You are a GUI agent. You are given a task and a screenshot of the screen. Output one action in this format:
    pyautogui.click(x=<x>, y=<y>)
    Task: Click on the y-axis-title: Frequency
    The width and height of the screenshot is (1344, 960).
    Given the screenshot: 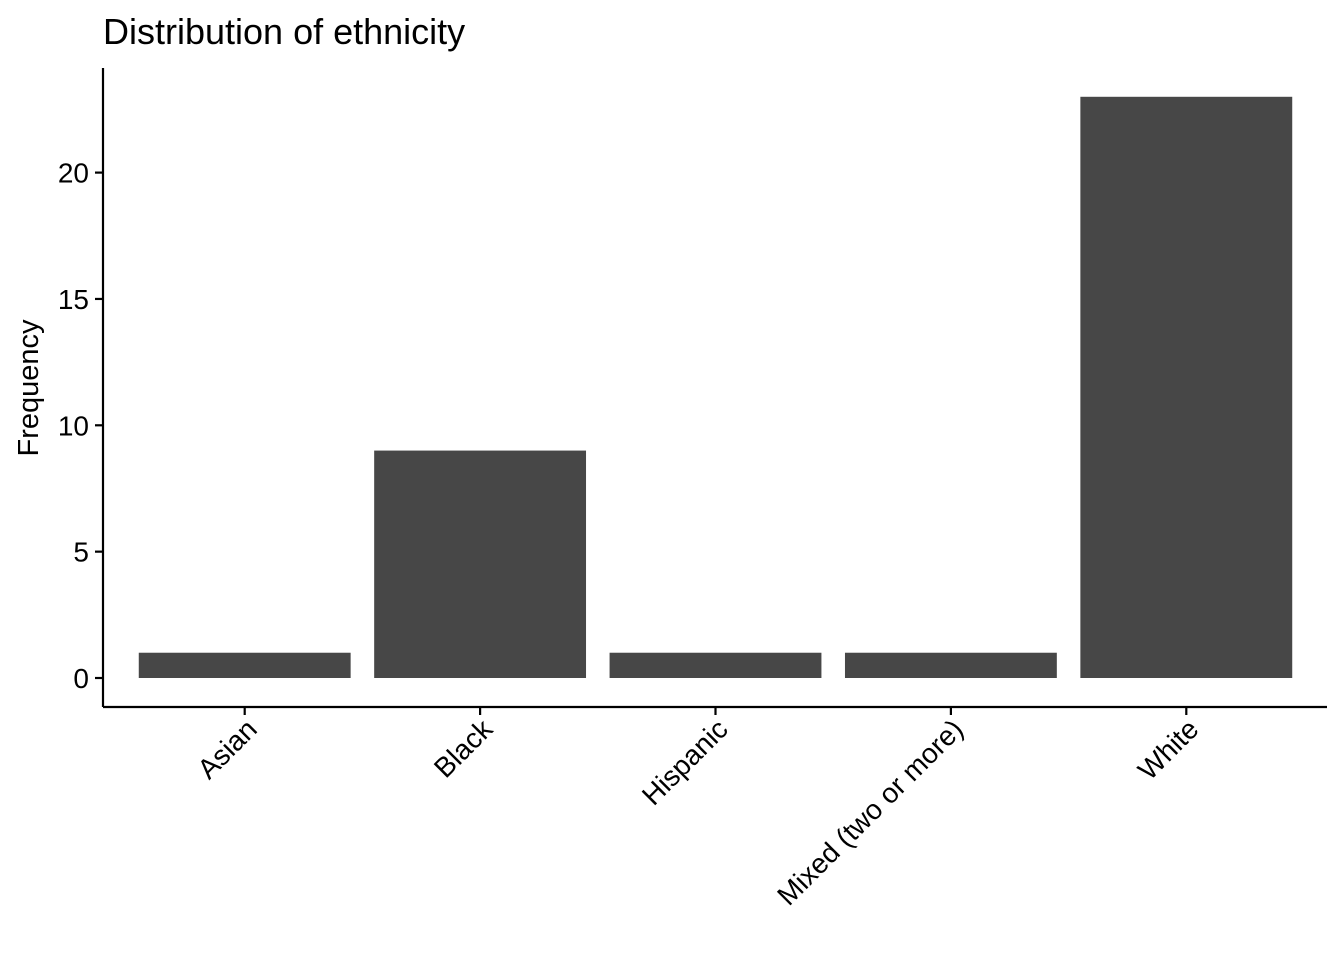 What is the action you would take?
    pyautogui.click(x=29, y=388)
    